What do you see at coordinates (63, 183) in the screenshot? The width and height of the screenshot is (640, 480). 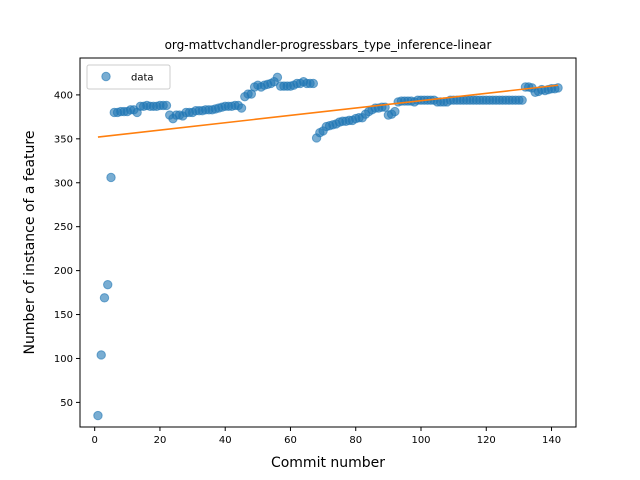 I see `y-tick-label: 300` at bounding box center [63, 183].